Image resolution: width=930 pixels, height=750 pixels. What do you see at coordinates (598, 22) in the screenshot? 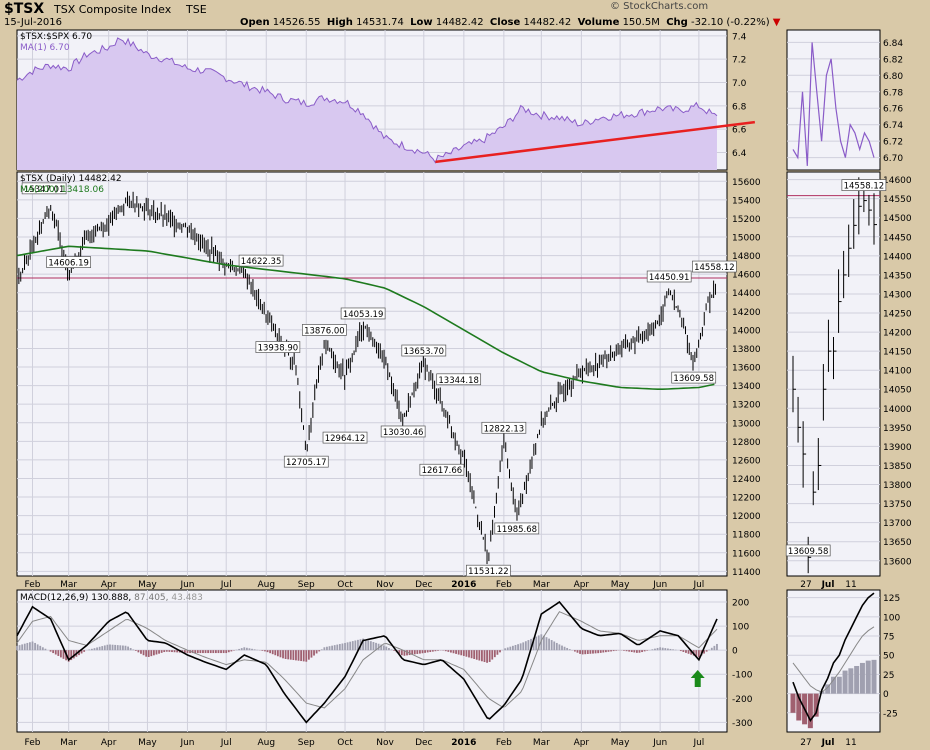
I see `volume-label: Volume` at bounding box center [598, 22].